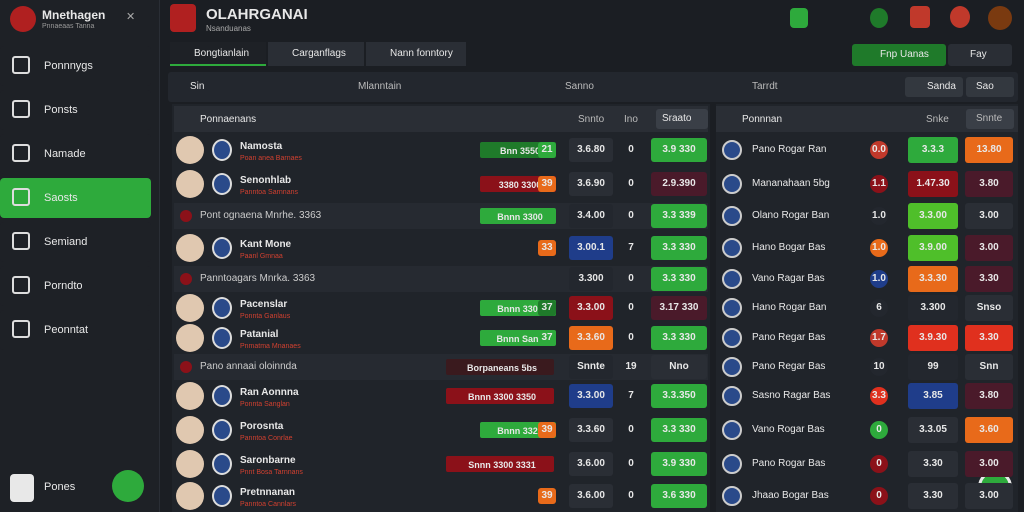 This screenshot has height=512, width=1024. Describe the element at coordinates (682, 119) in the screenshot. I see `dropdown: Sraato` at that location.